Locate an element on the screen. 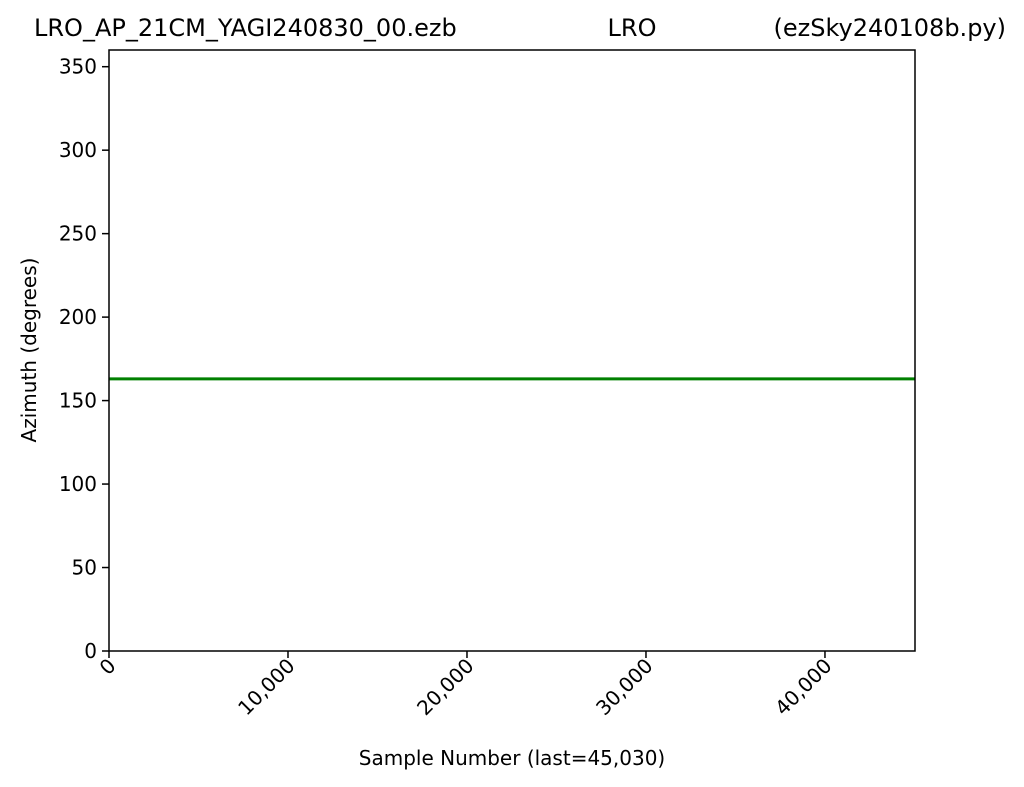 The image size is (1024, 787). y-tick-label: 300 is located at coordinates (78, 150).